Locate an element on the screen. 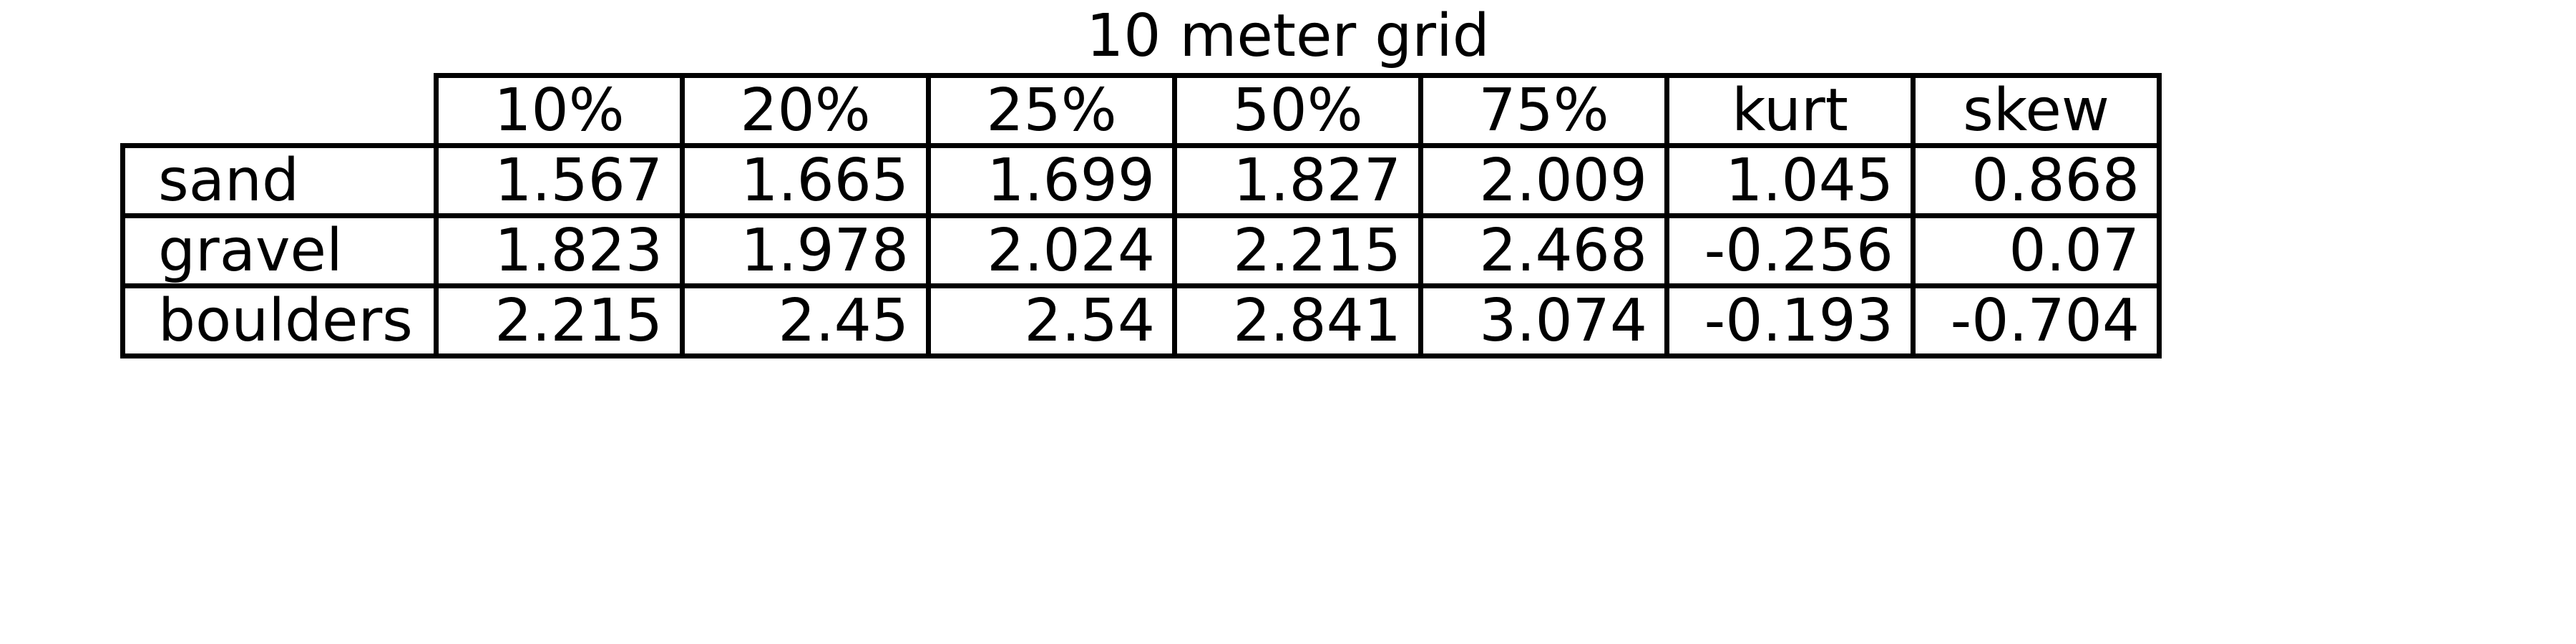  table-cell: -0.256 is located at coordinates (1790, 250).